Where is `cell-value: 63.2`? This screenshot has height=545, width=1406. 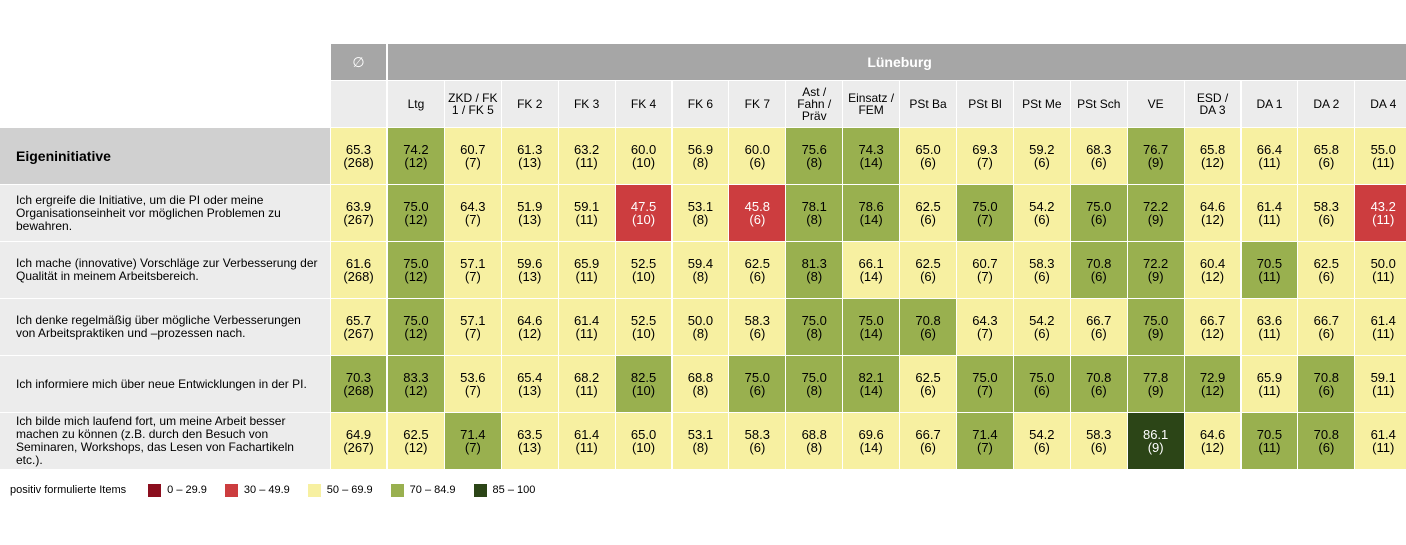 cell-value: 63.2 is located at coordinates (586, 149).